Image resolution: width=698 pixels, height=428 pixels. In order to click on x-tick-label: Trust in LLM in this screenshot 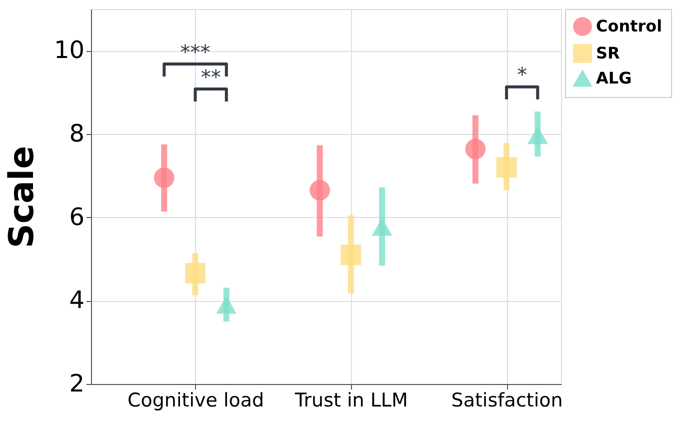, I will do `click(351, 401)`.